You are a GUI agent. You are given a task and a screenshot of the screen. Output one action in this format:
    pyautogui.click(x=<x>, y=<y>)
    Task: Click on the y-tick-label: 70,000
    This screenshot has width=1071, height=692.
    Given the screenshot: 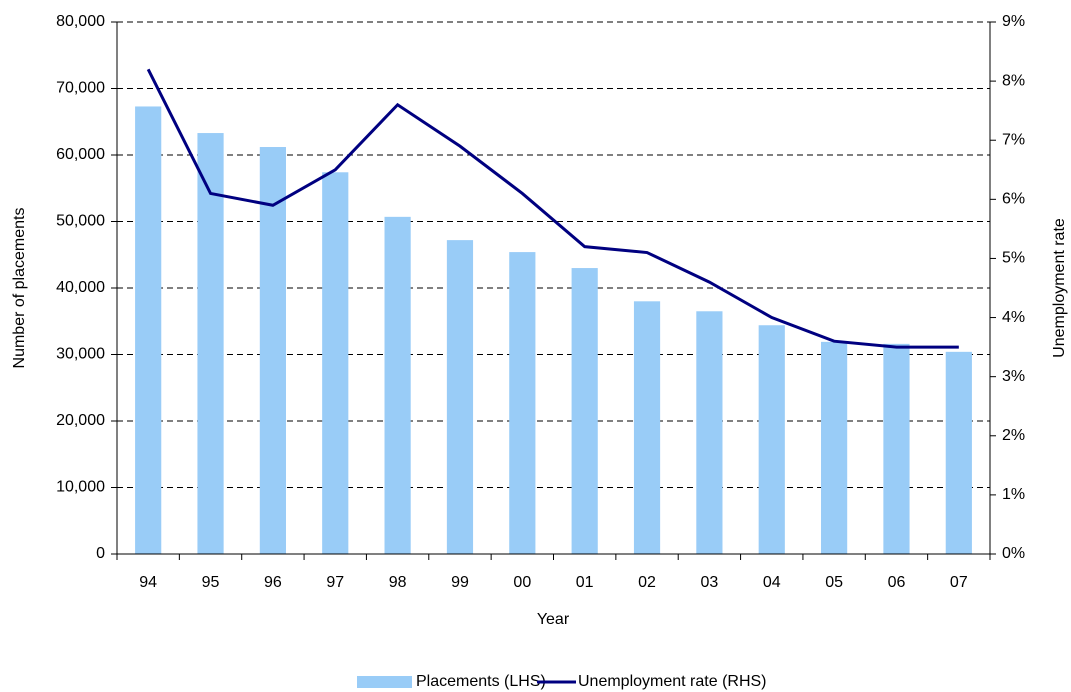 What is the action you would take?
    pyautogui.click(x=80, y=88)
    